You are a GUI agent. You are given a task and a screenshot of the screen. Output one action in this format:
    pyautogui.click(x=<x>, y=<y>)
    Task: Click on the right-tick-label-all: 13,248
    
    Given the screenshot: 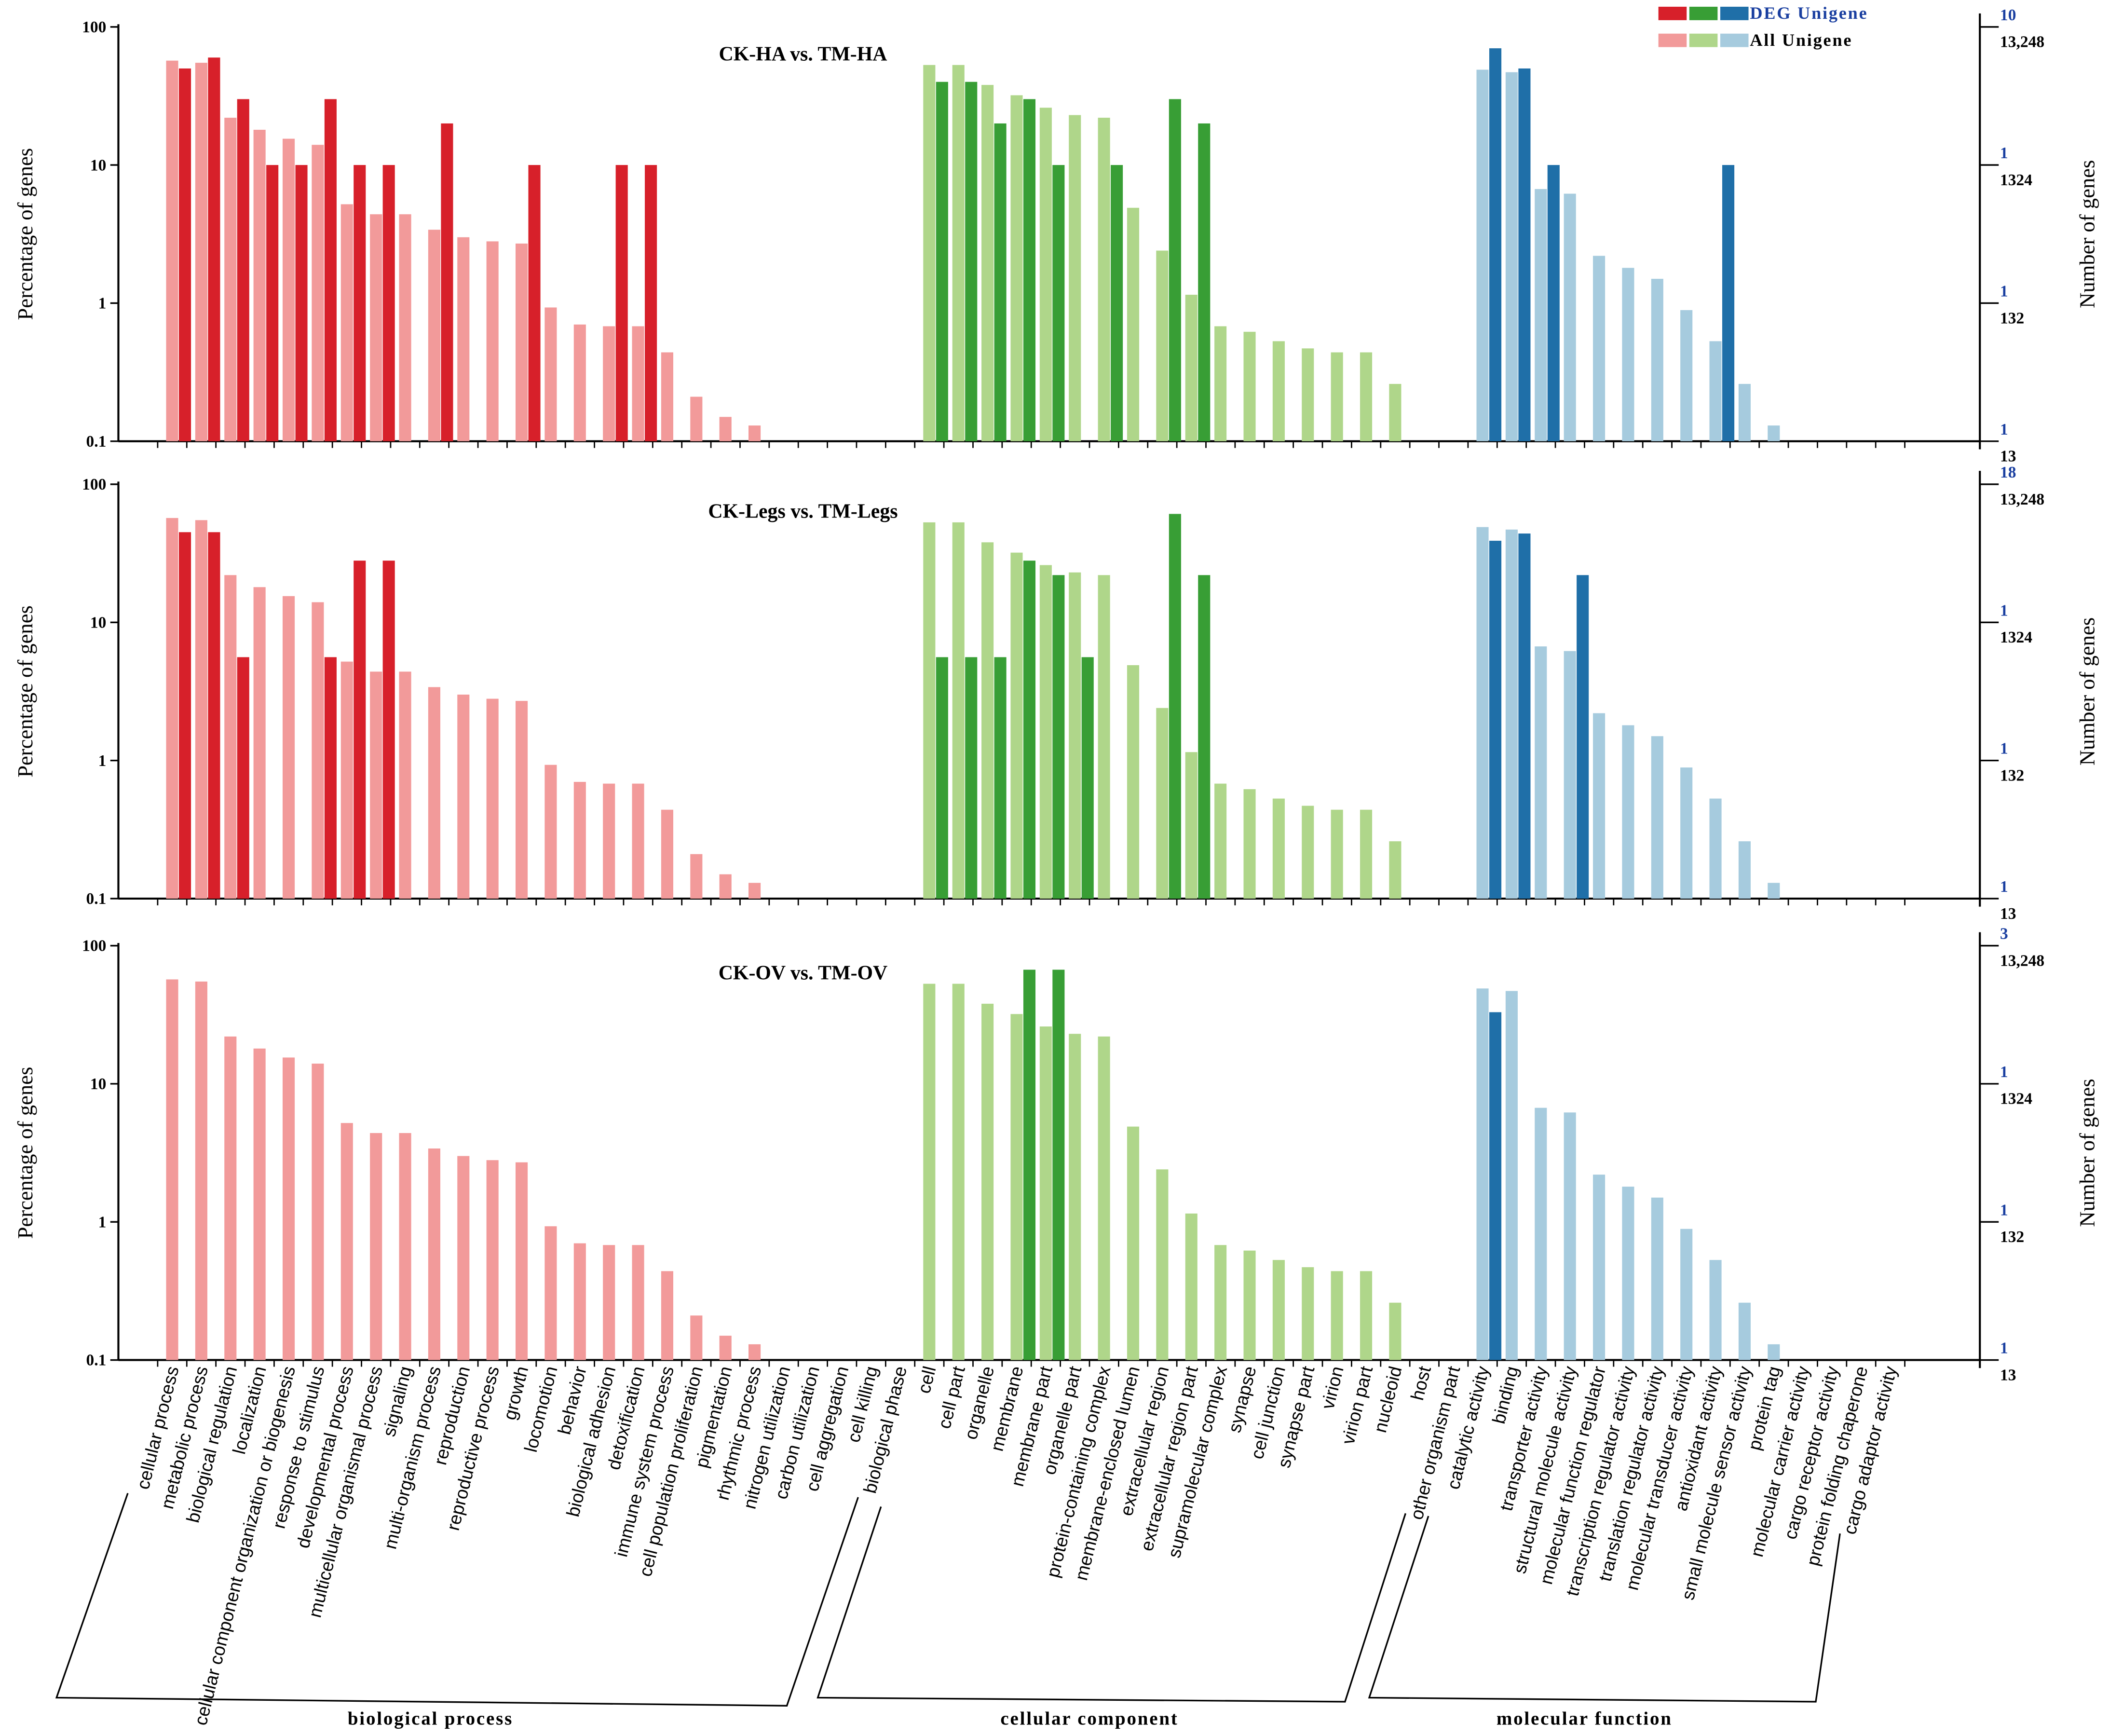 What is the action you would take?
    pyautogui.click(x=2022, y=42)
    